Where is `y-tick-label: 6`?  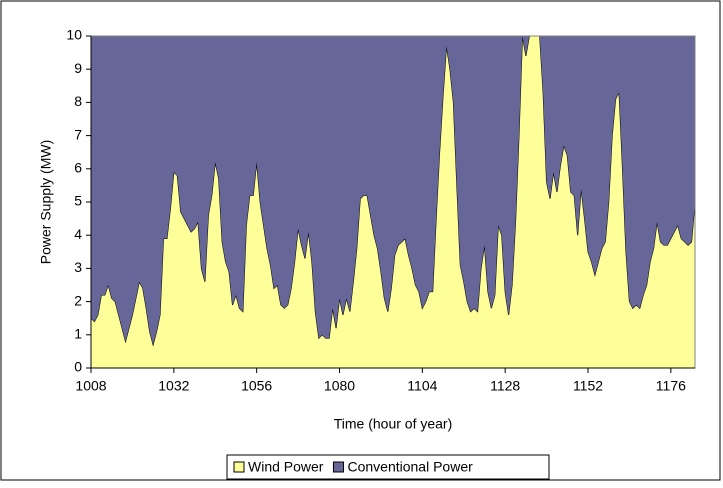 y-tick-label: 6 is located at coordinates (78, 168).